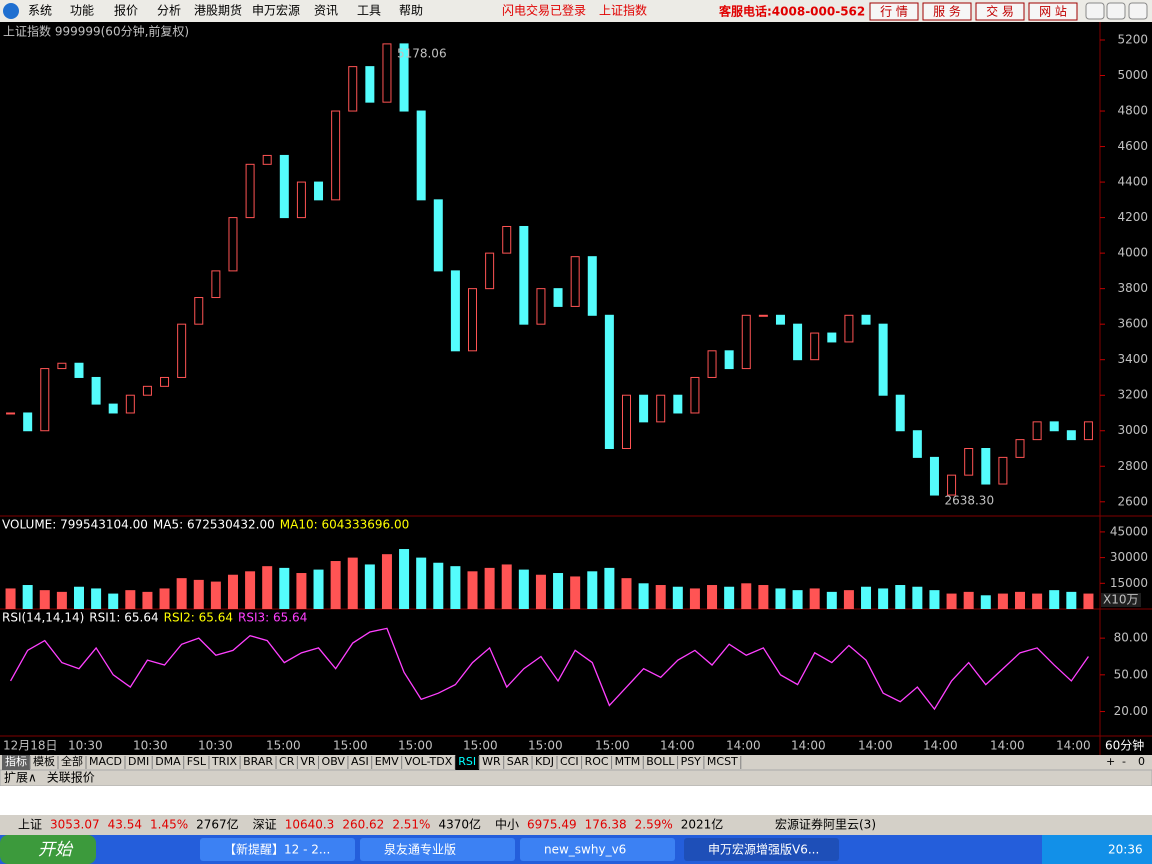 Image resolution: width=1152 pixels, height=864 pixels. Describe the element at coordinates (544, 761) in the screenshot. I see `indicator-tab: KDJ` at that location.